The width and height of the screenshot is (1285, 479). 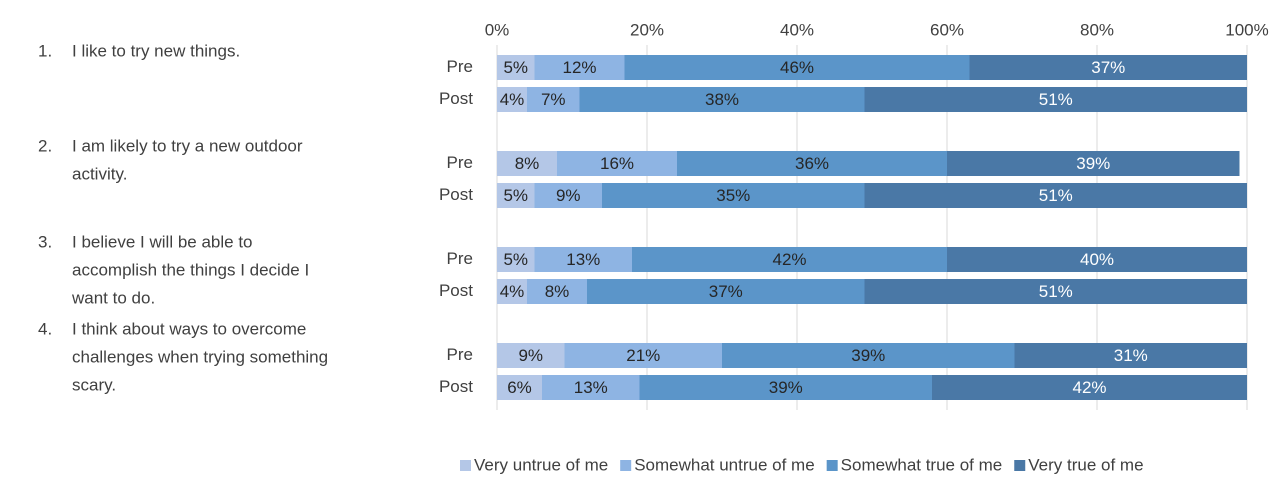 What do you see at coordinates (156, 50) in the screenshot?
I see `statement-line: I like to try new things.` at bounding box center [156, 50].